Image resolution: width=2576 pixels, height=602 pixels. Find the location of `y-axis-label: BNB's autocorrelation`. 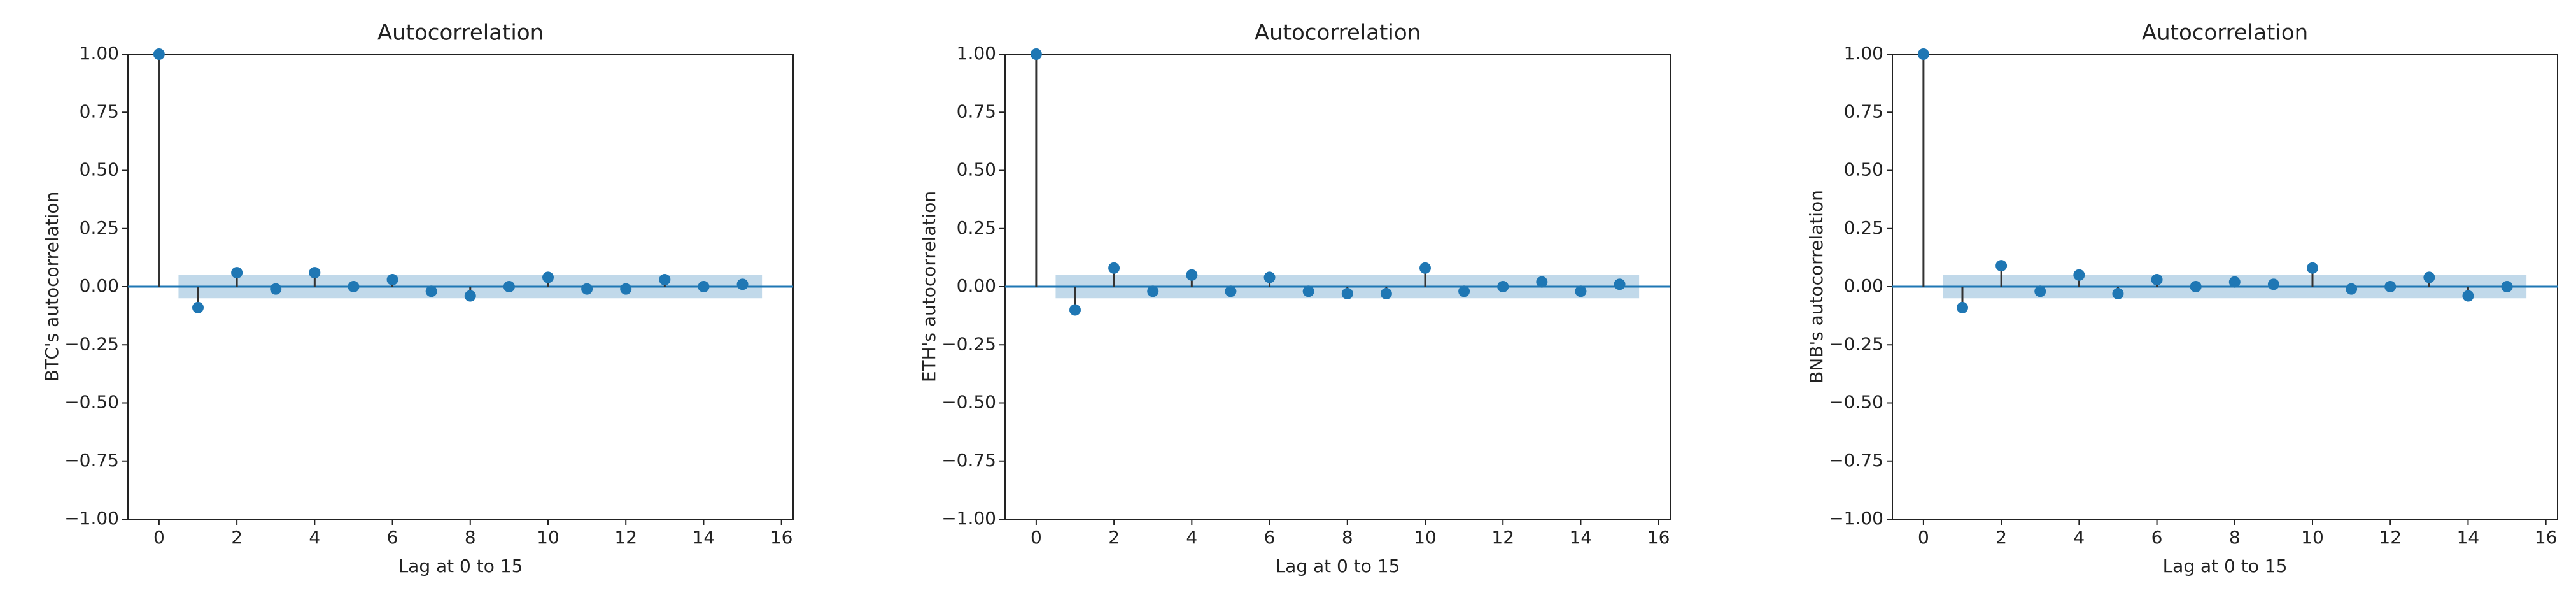

y-axis-label: BNB's autocorrelation is located at coordinates (1817, 286).